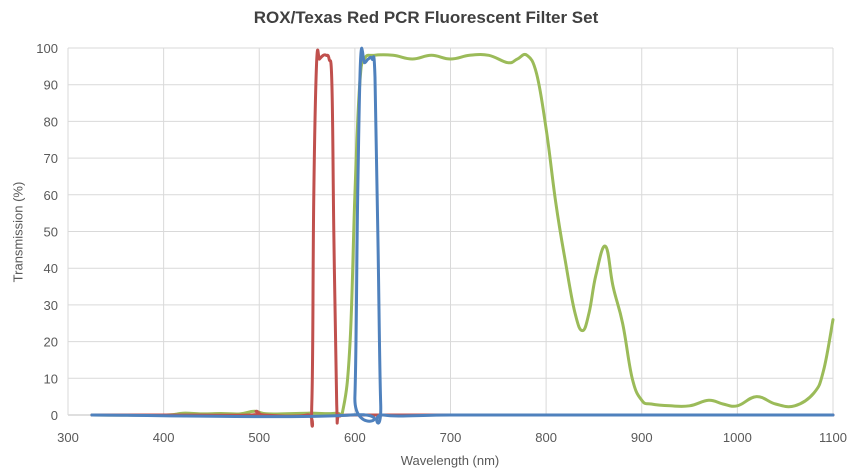  Describe the element at coordinates (164, 437) in the screenshot. I see `x-tick-label: 400` at that location.